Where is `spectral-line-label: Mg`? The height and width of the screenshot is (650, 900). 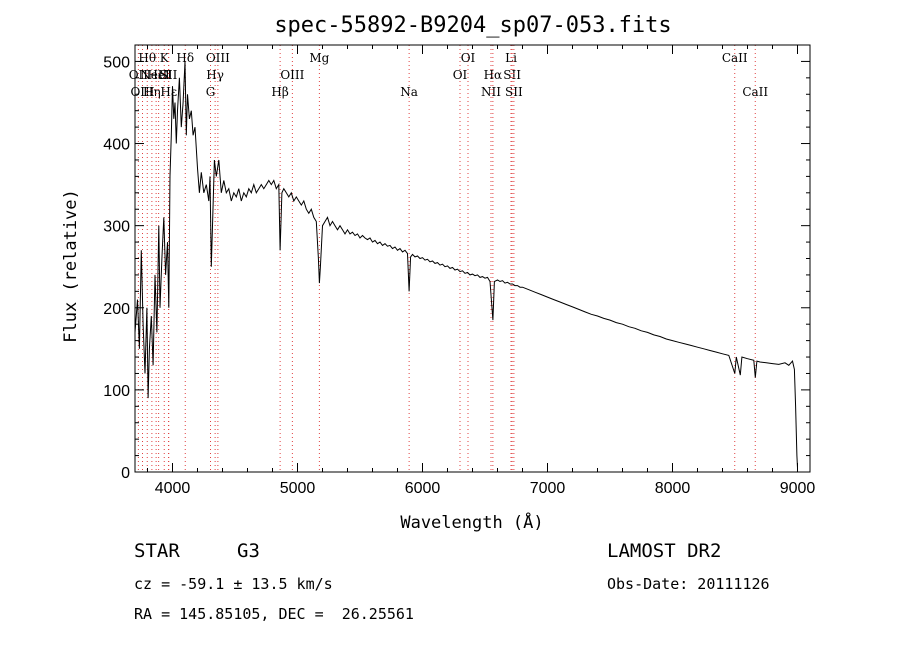
spectral-line-label: Mg is located at coordinates (319, 58).